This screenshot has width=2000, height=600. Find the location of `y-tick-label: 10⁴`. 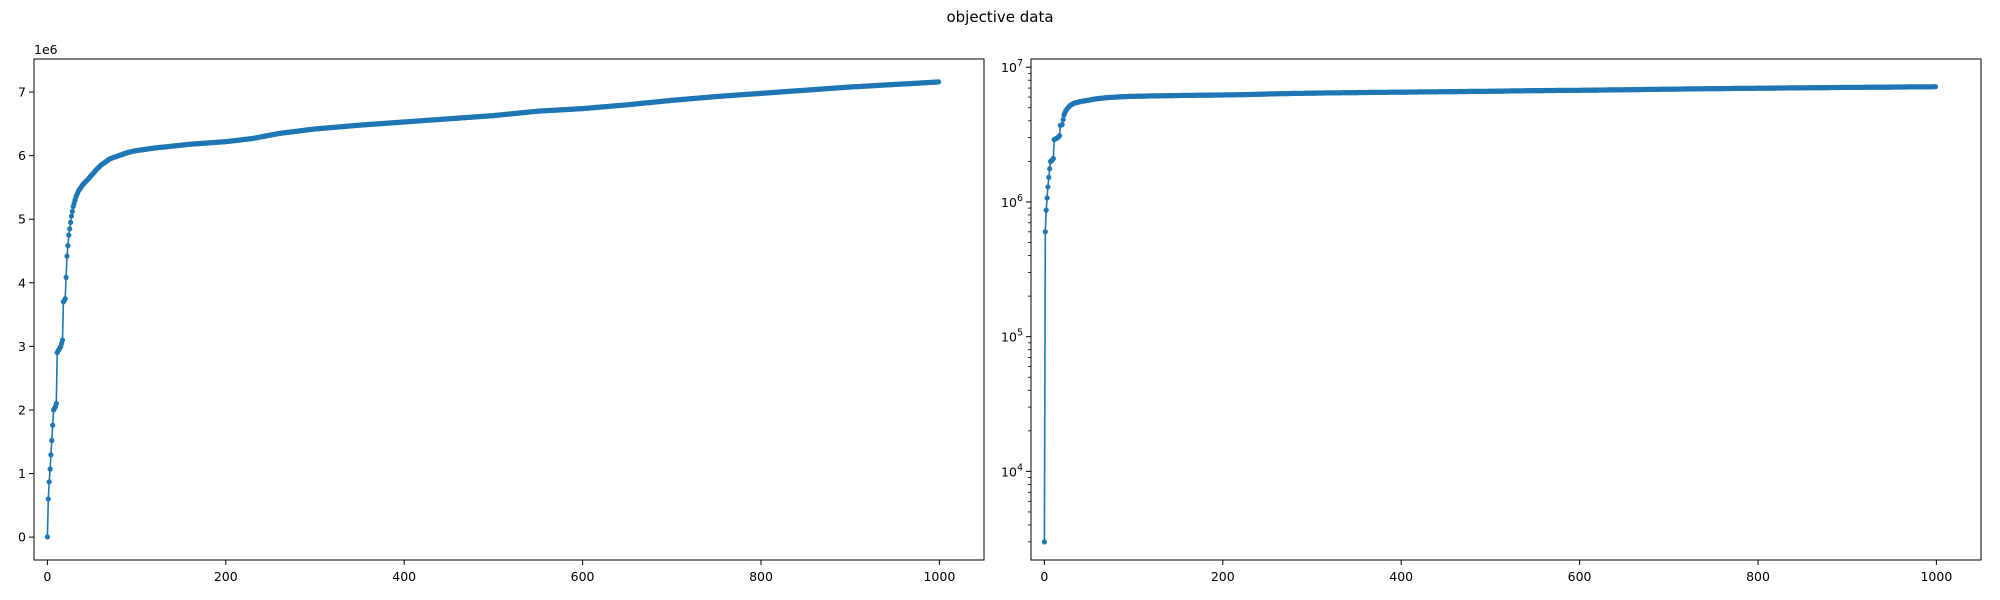

y-tick-label: 10⁴ is located at coordinates (1012, 470).